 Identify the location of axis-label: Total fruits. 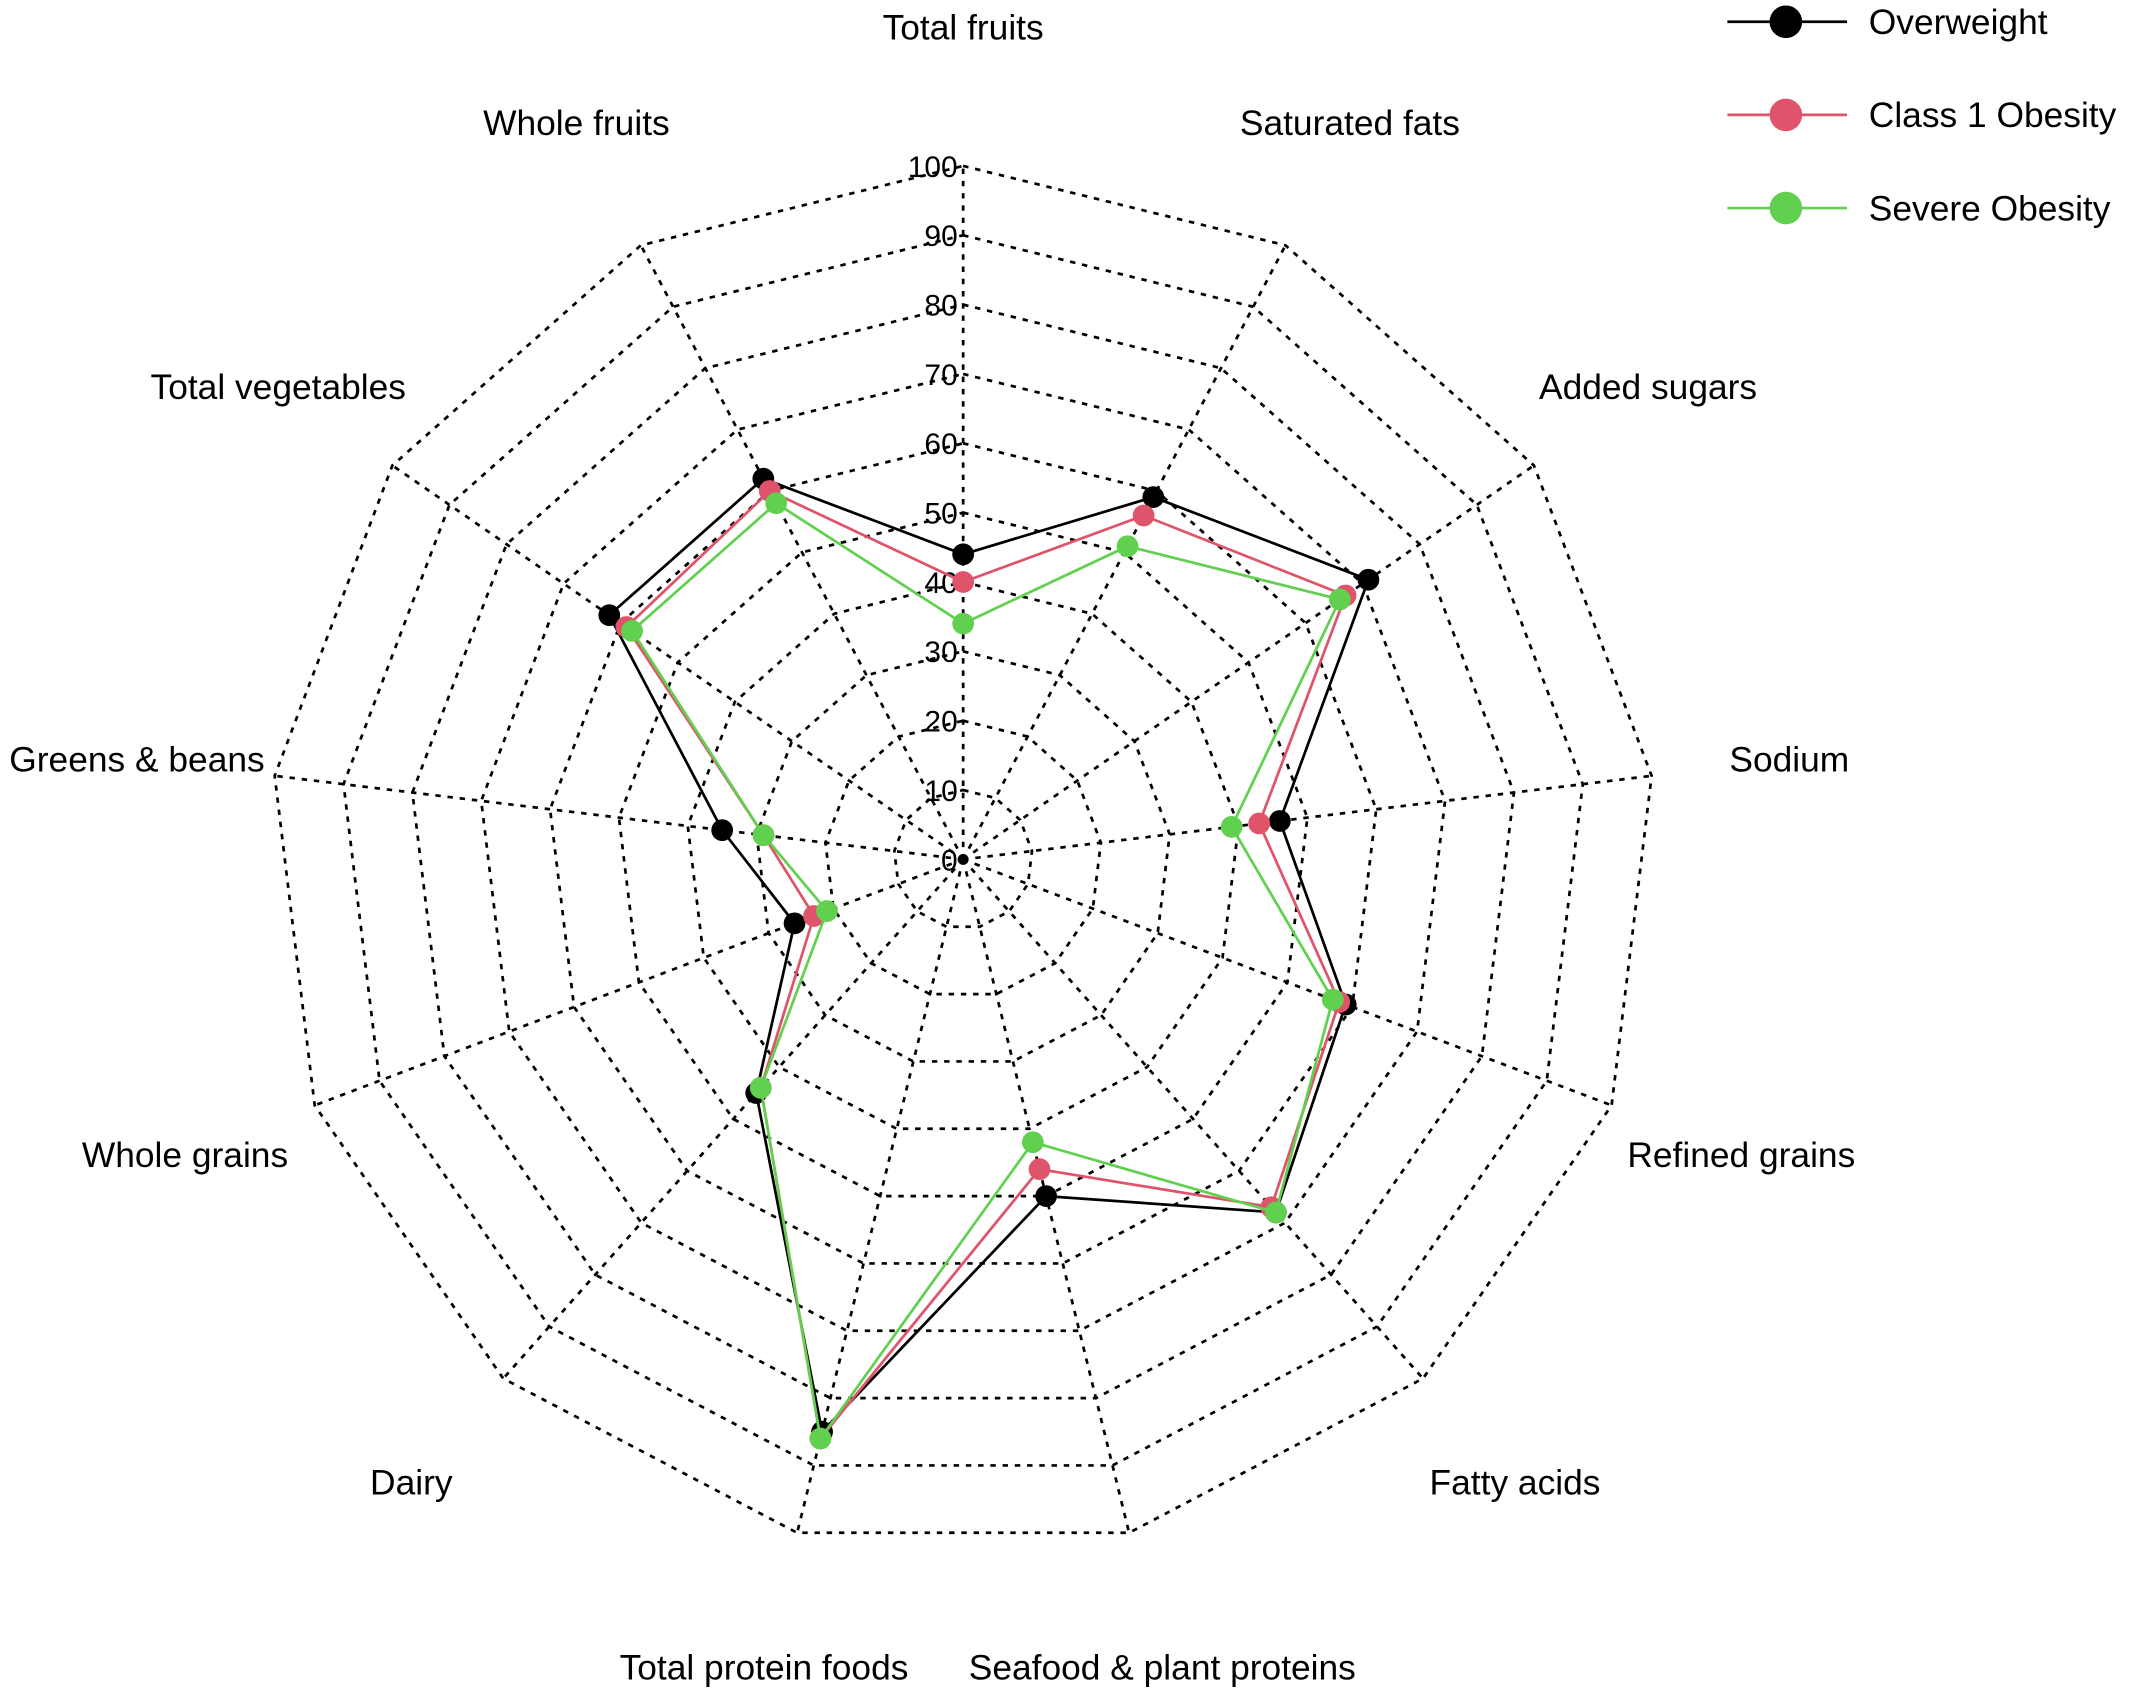
(963, 27).